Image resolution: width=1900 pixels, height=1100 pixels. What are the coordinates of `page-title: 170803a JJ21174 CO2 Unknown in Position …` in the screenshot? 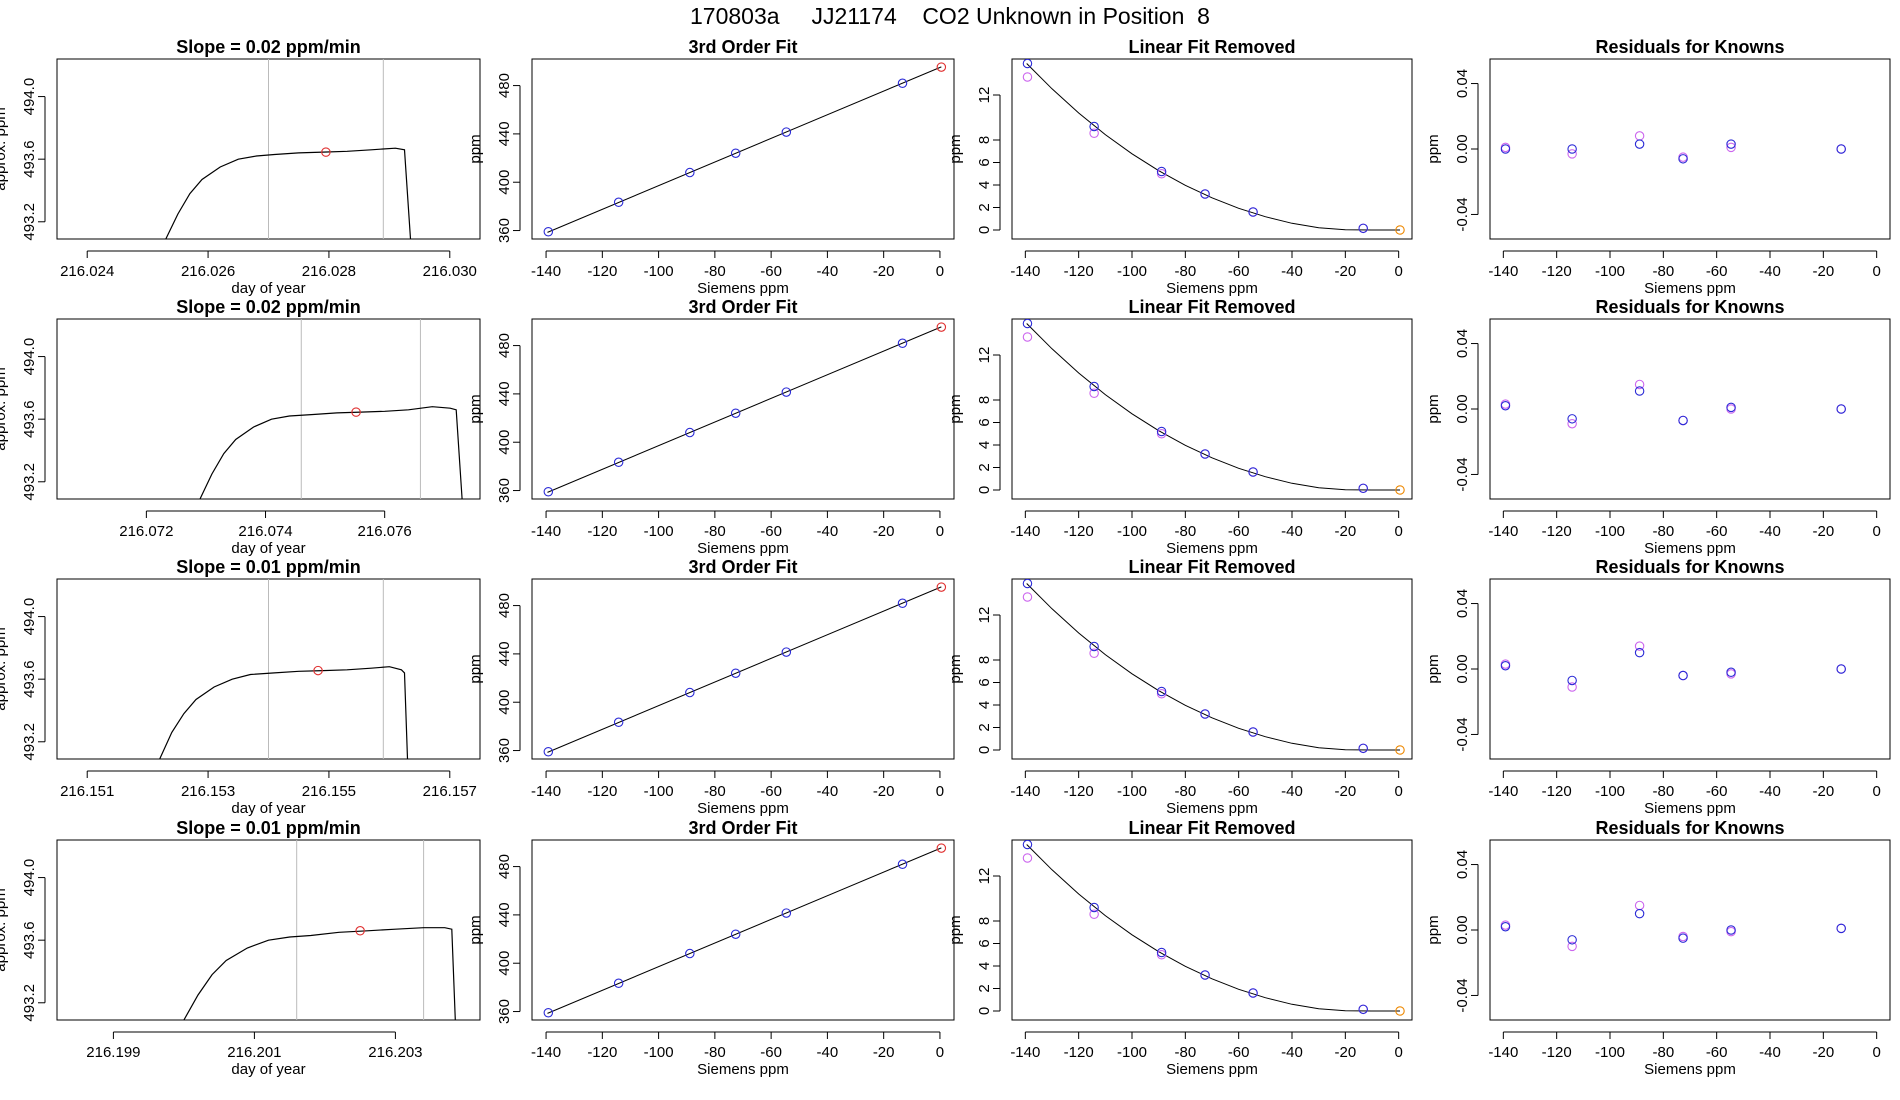 It's located at (950, 16).